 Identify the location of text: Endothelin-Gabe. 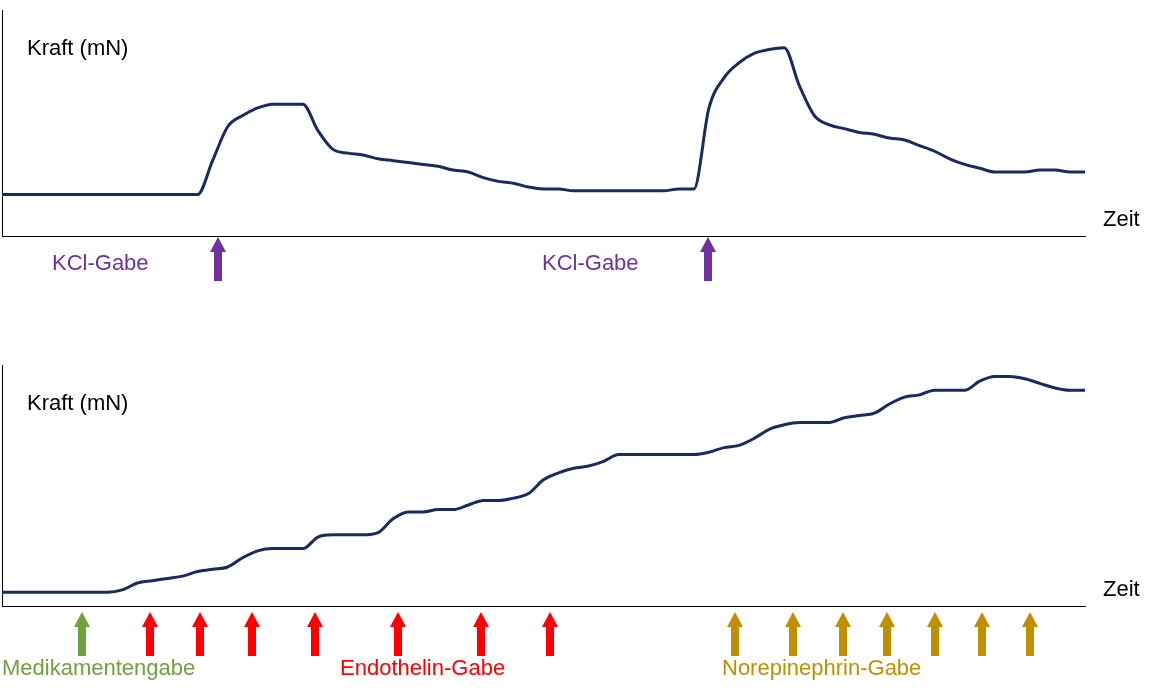
(423, 668).